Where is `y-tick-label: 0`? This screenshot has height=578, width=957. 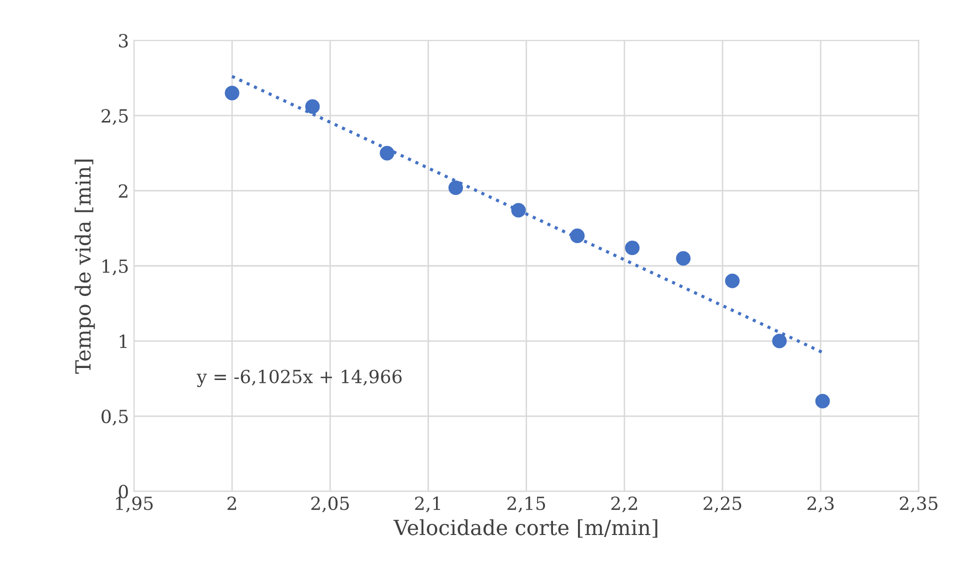 y-tick-label: 0 is located at coordinates (123, 491).